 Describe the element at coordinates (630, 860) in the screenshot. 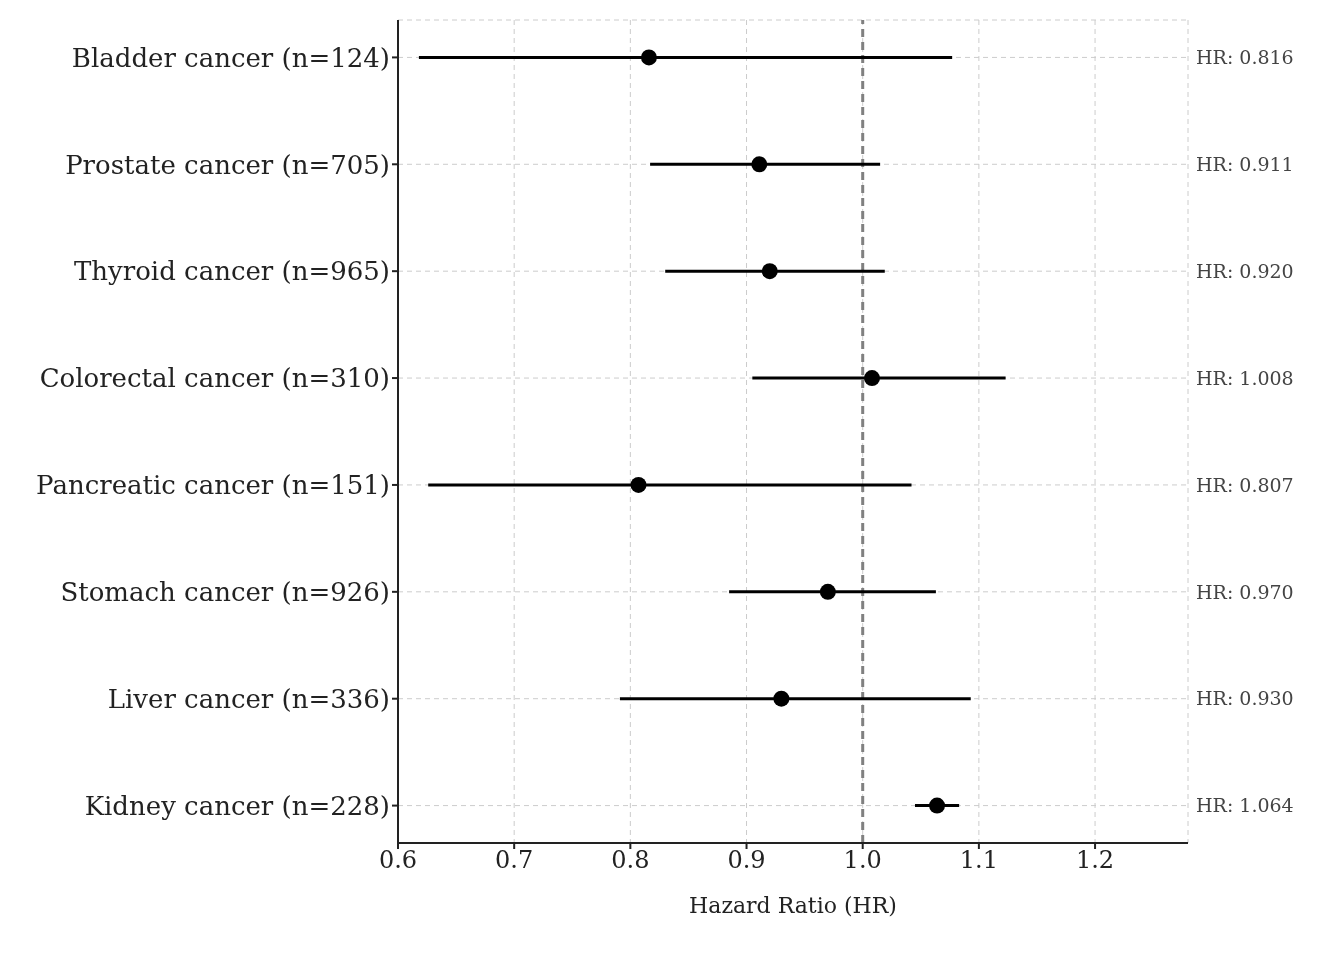

I see `x-tick-label: 0.8` at that location.